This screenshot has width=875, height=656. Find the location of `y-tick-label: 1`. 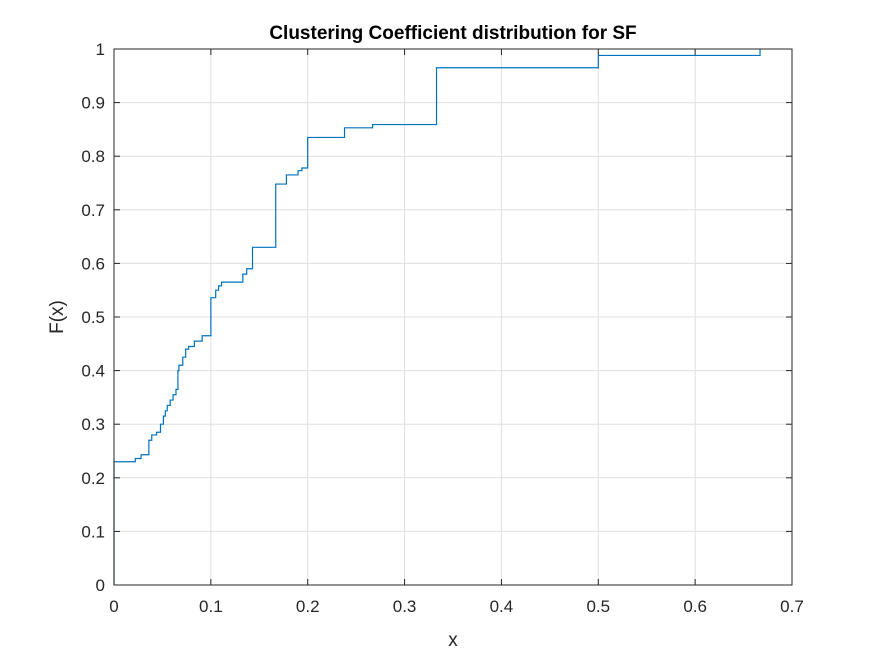

y-tick-label: 1 is located at coordinates (100, 49).